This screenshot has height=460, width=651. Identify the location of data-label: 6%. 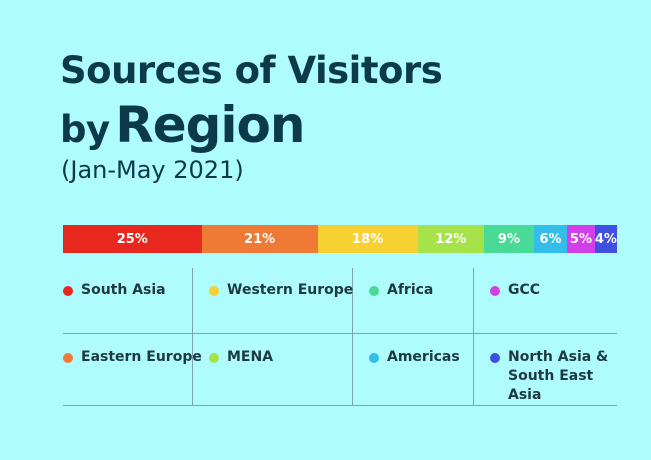
(550, 239).